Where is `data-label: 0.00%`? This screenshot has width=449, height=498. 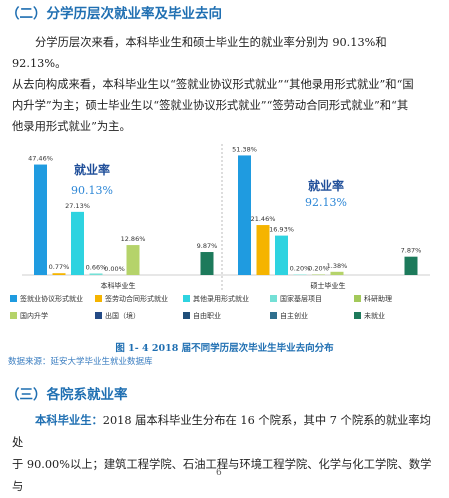
data-label: 0.00% is located at coordinates (114, 269).